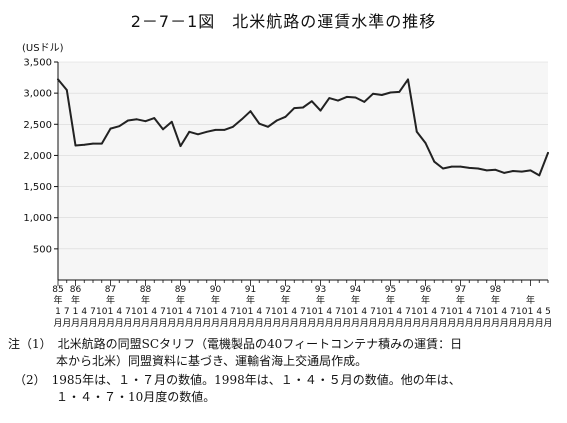 The image size is (567, 423). Describe the element at coordinates (57, 290) in the screenshot. I see `x-year-label: 85` at that location.